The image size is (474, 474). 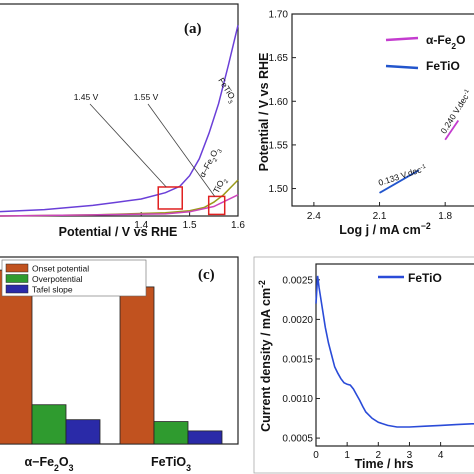 I want to click on panel-d-y-tick-label: 0.0025, so click(x=297, y=280).